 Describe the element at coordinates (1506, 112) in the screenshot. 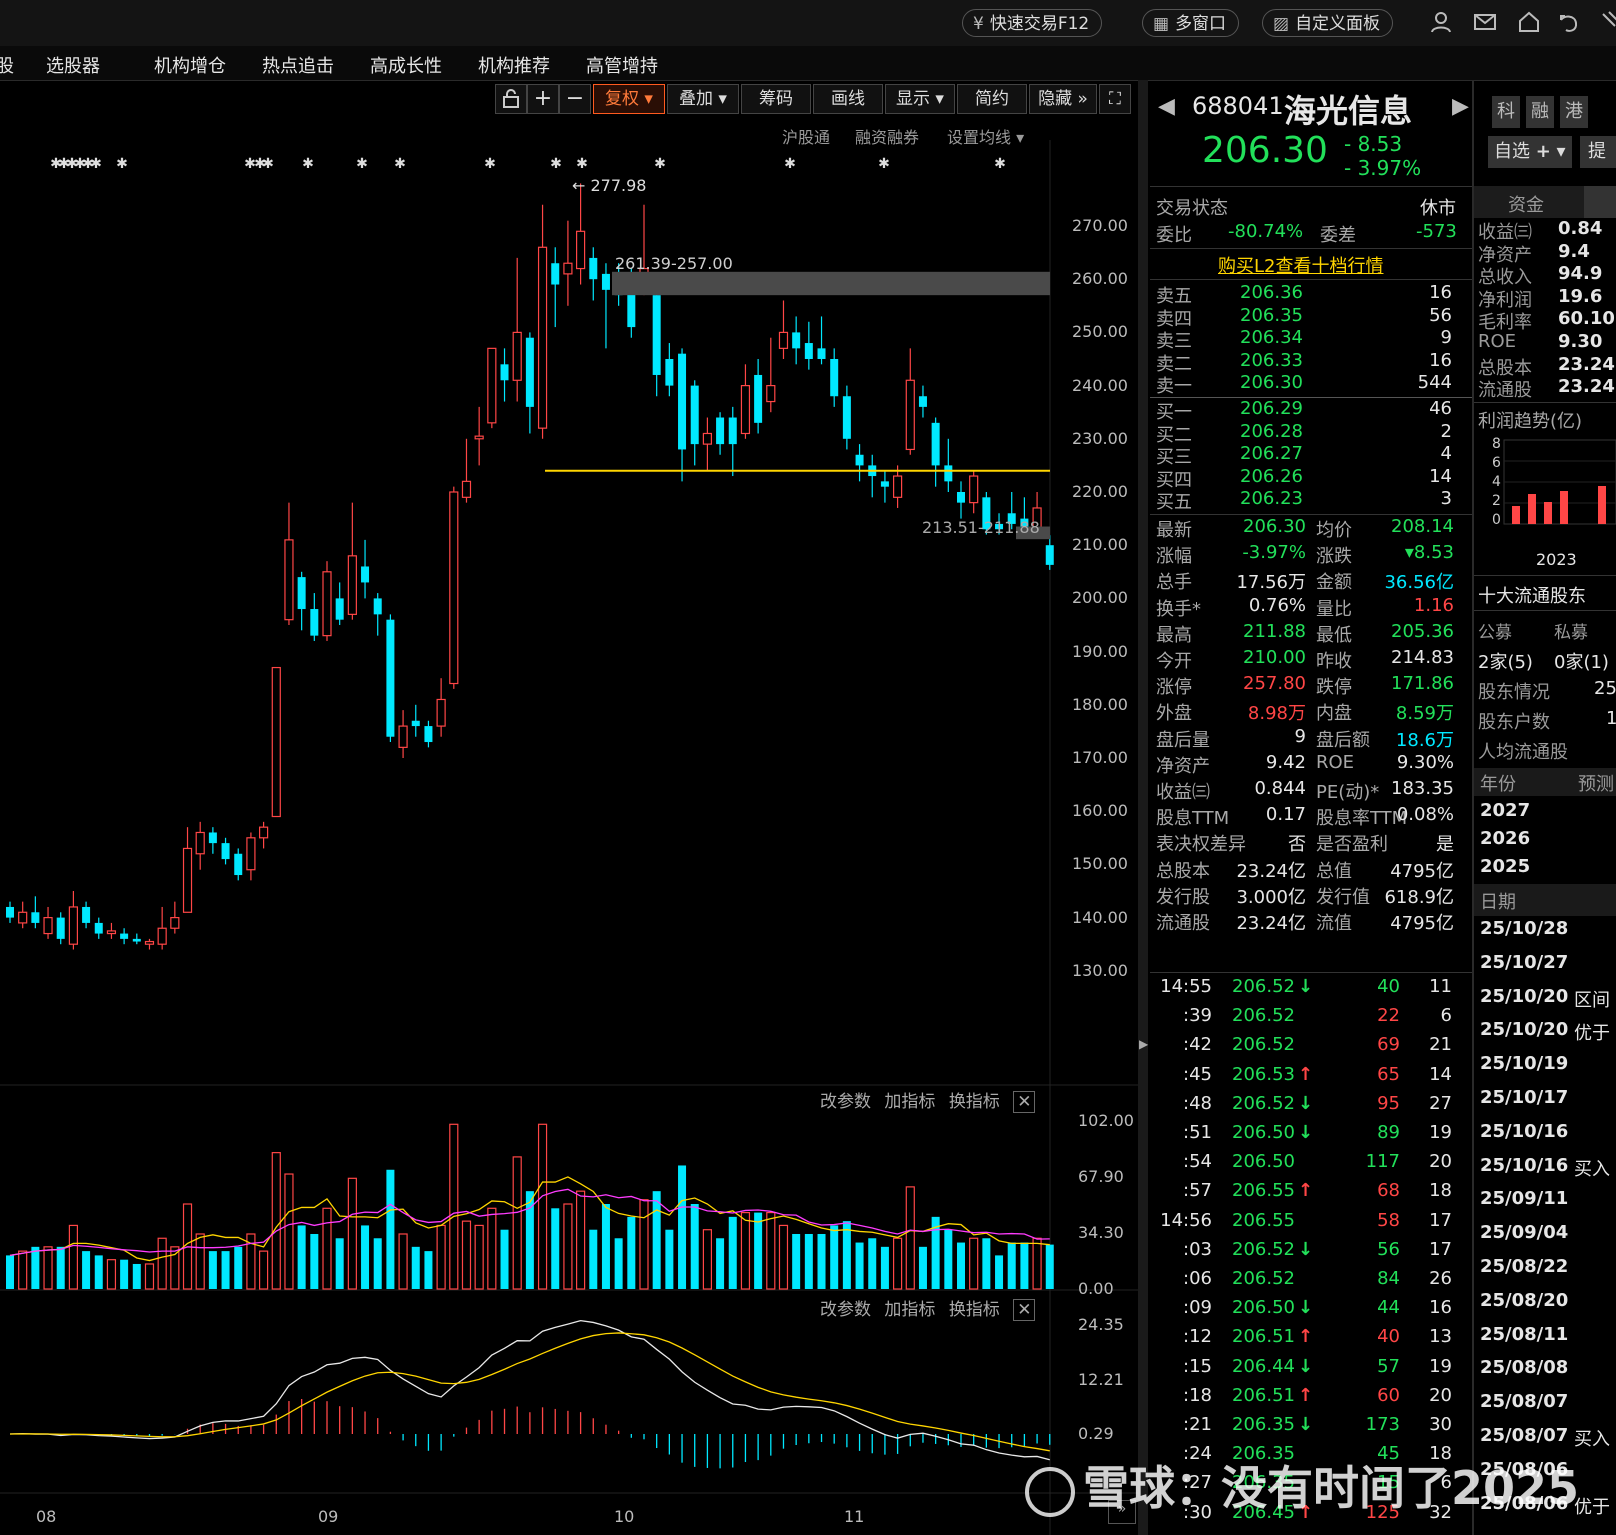

I see `tag-ke: 科` at that location.